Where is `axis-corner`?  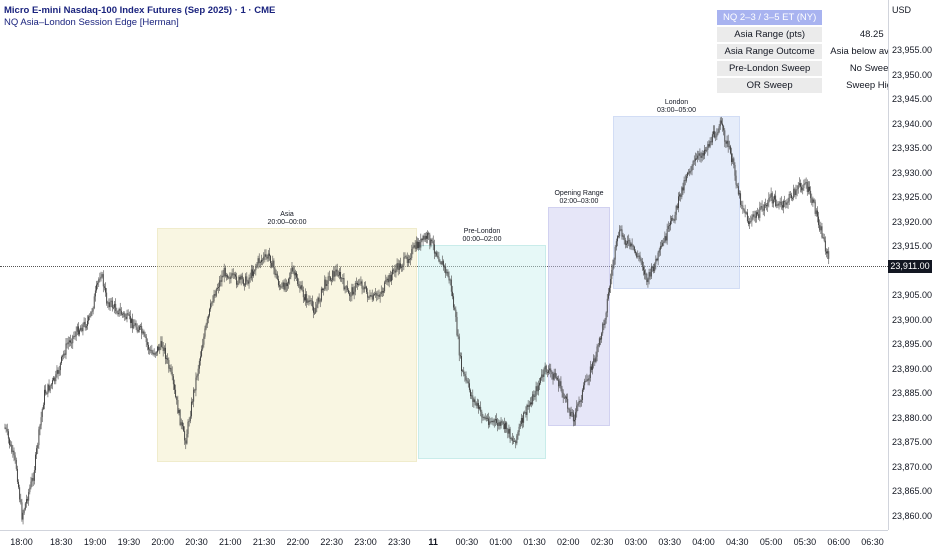 axis-corner is located at coordinates (910, 540).